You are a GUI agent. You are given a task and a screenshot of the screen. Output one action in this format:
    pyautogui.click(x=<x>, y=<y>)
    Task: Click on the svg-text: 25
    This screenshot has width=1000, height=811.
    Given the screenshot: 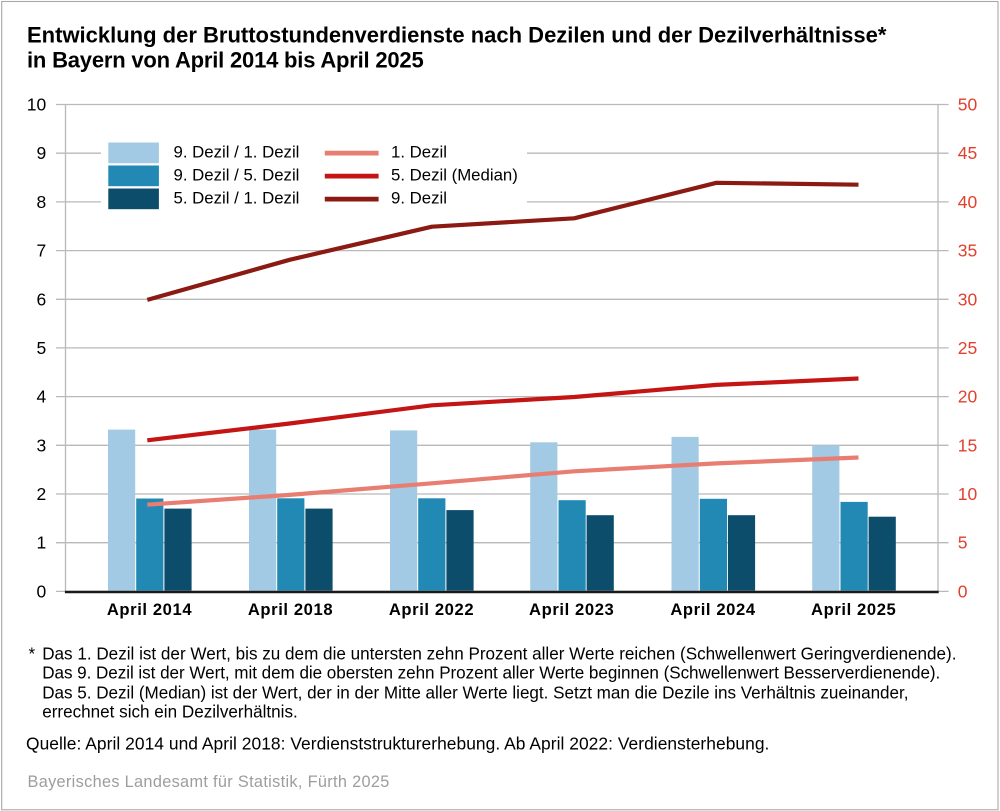 What is the action you would take?
    pyautogui.click(x=967, y=348)
    